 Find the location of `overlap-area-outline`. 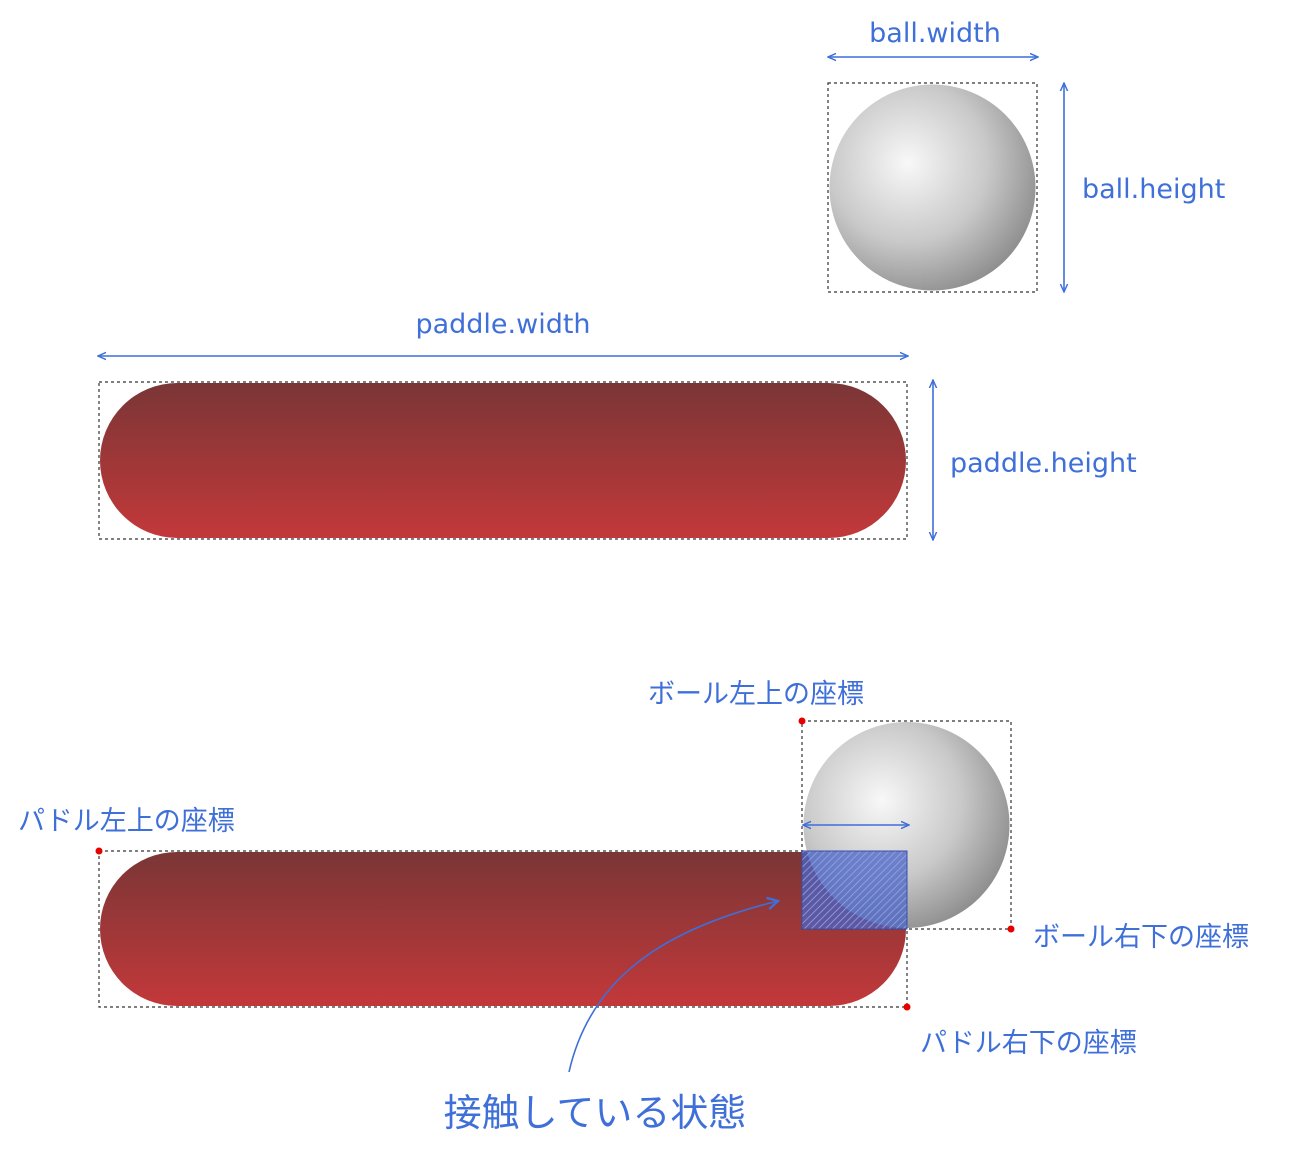

overlap-area-outline is located at coordinates (854, 890).